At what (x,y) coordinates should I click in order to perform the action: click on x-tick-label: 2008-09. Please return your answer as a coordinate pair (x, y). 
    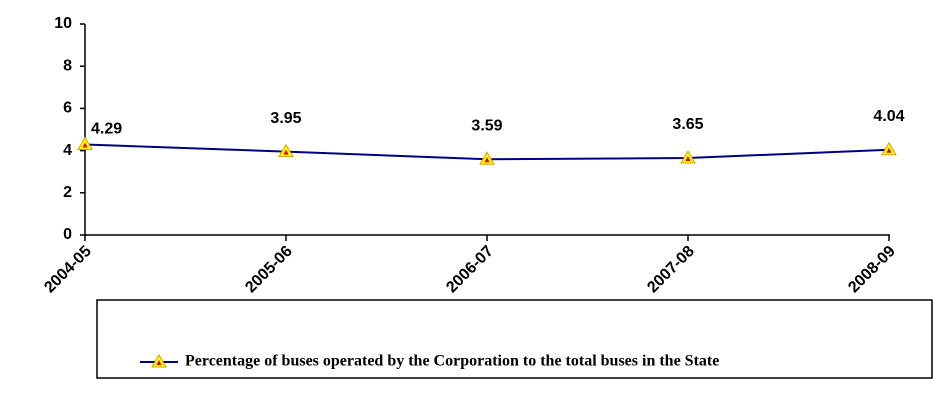
    Looking at the image, I should click on (872, 270).